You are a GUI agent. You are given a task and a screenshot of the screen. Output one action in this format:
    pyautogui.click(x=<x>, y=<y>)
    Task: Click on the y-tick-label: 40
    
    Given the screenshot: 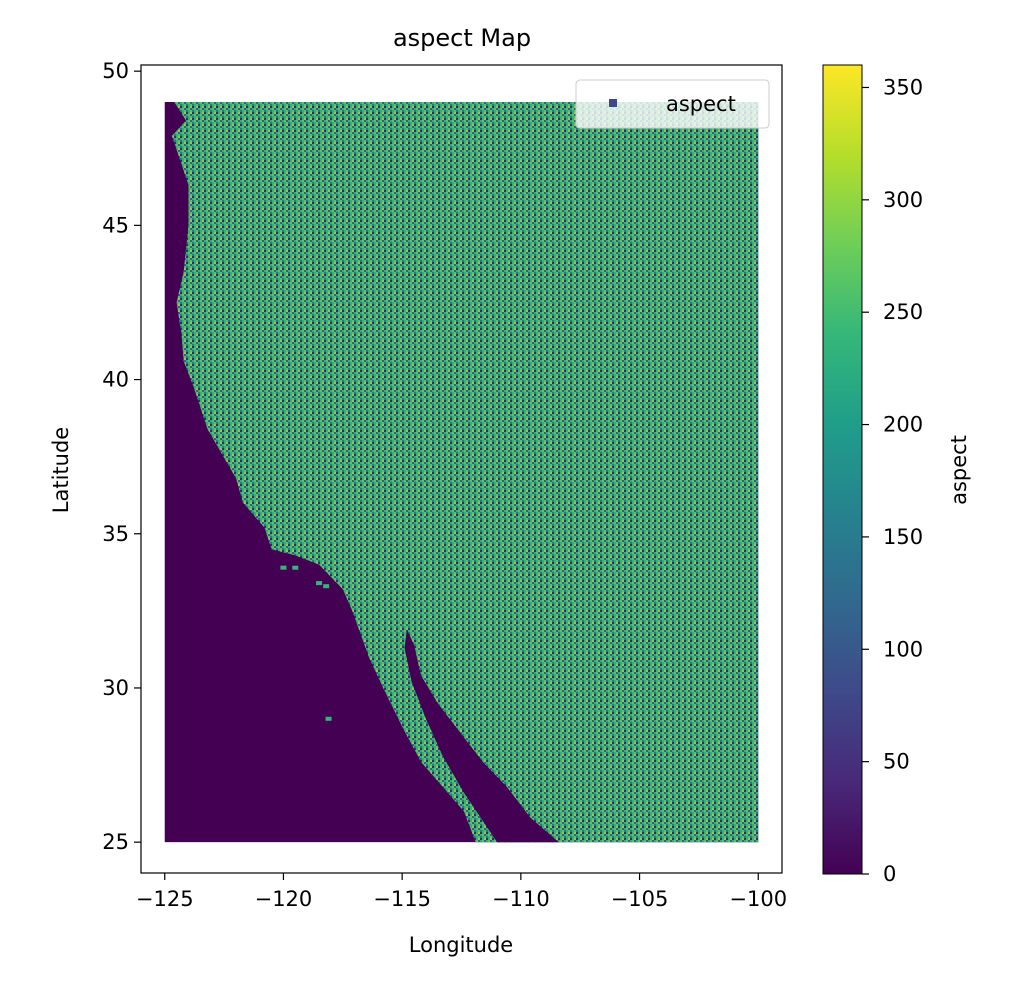 What is the action you would take?
    pyautogui.click(x=115, y=380)
    